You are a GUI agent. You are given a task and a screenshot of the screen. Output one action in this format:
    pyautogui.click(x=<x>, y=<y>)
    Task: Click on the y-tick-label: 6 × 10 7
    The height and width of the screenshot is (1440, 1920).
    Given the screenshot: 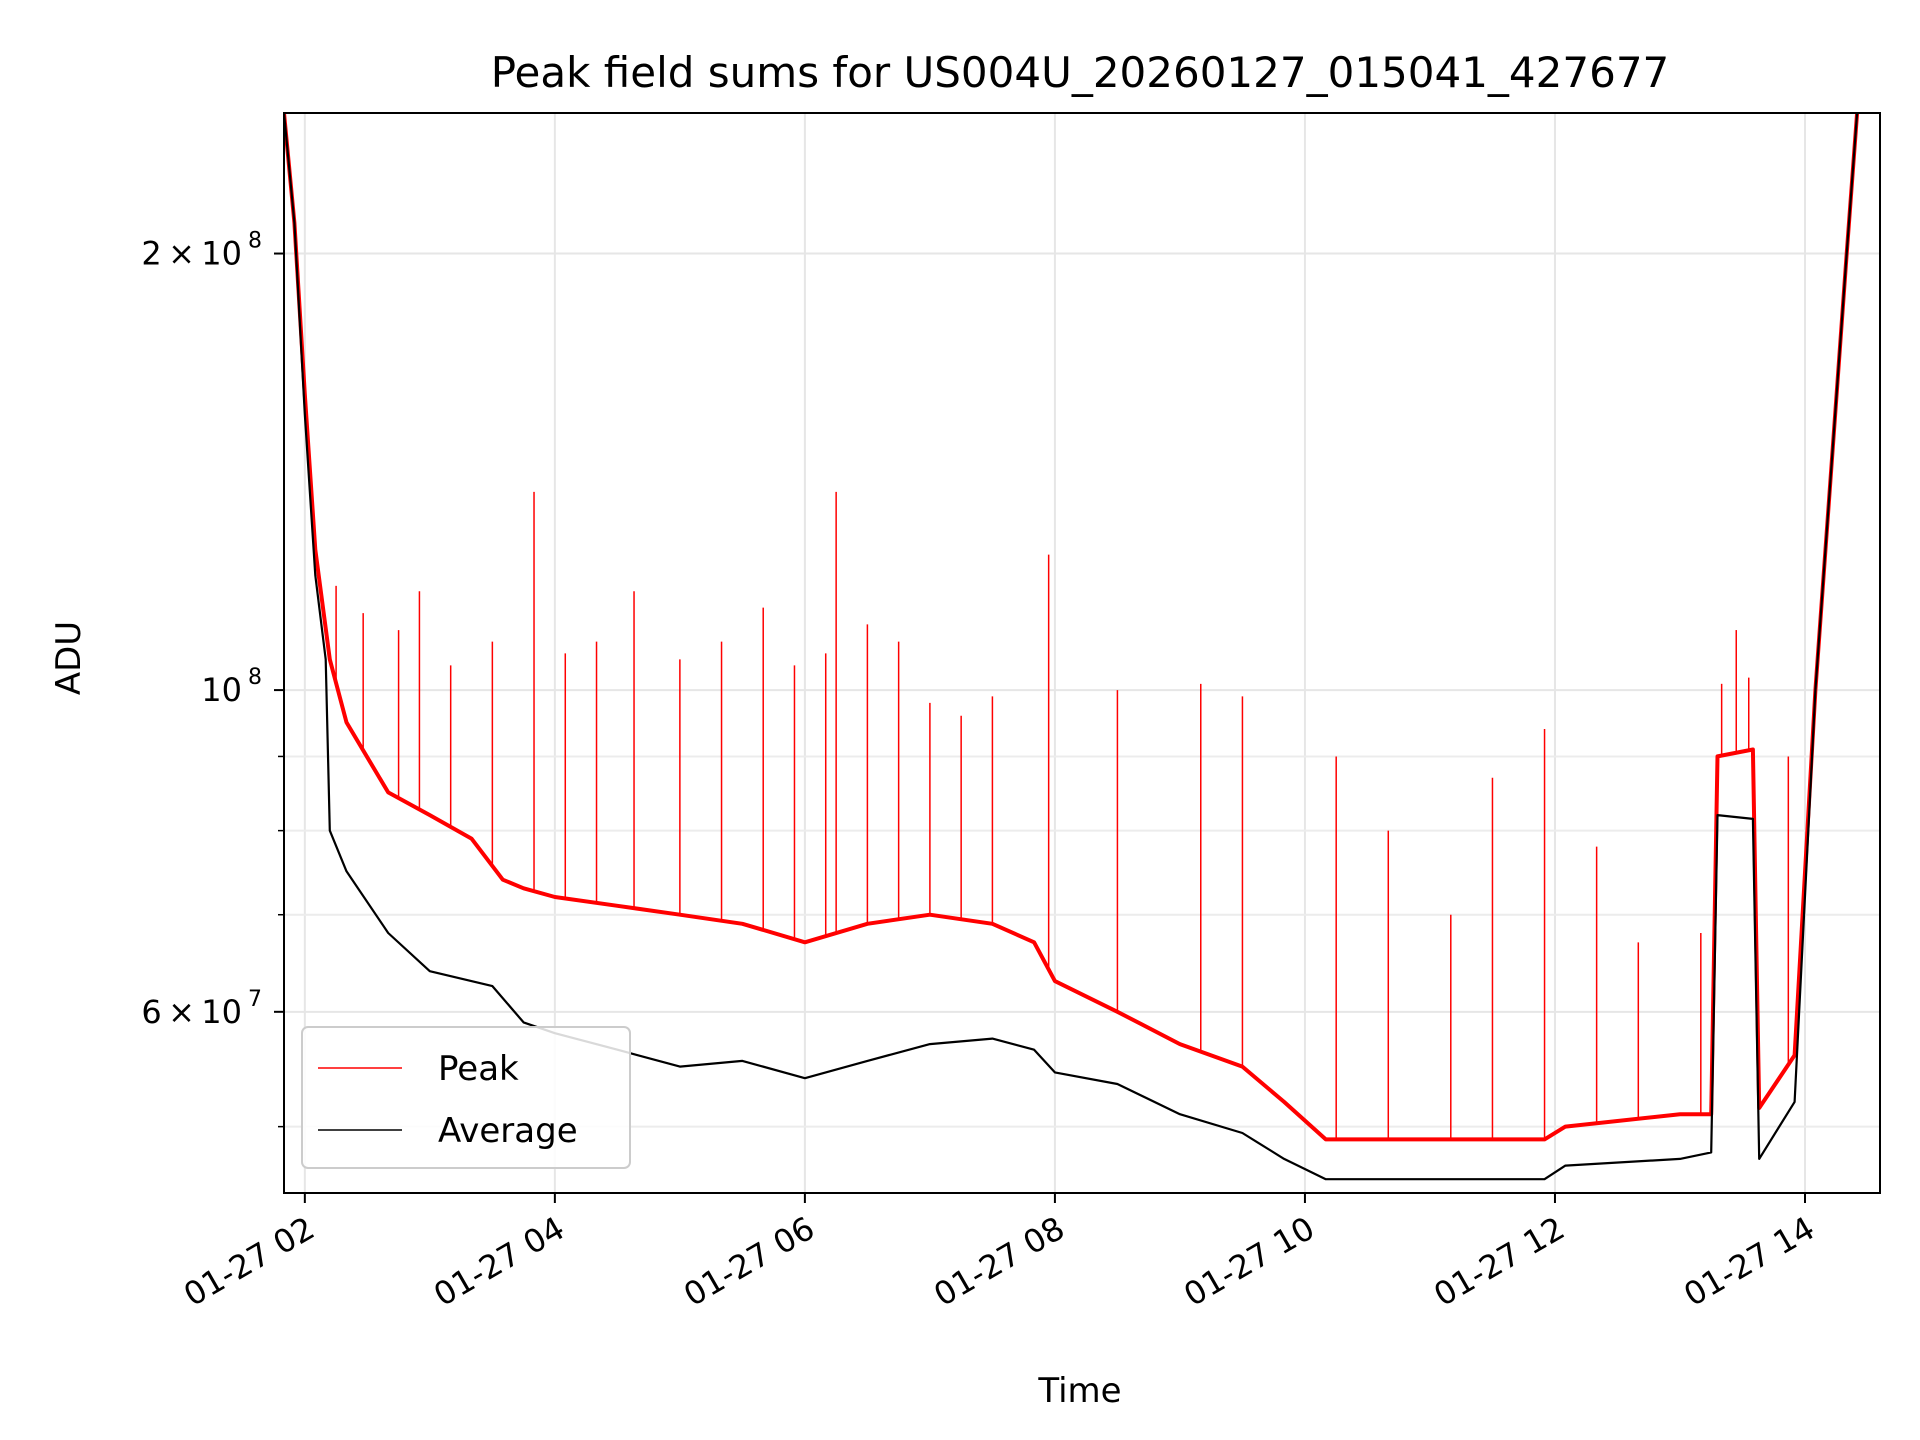 What is the action you would take?
    pyautogui.click(x=201, y=1009)
    